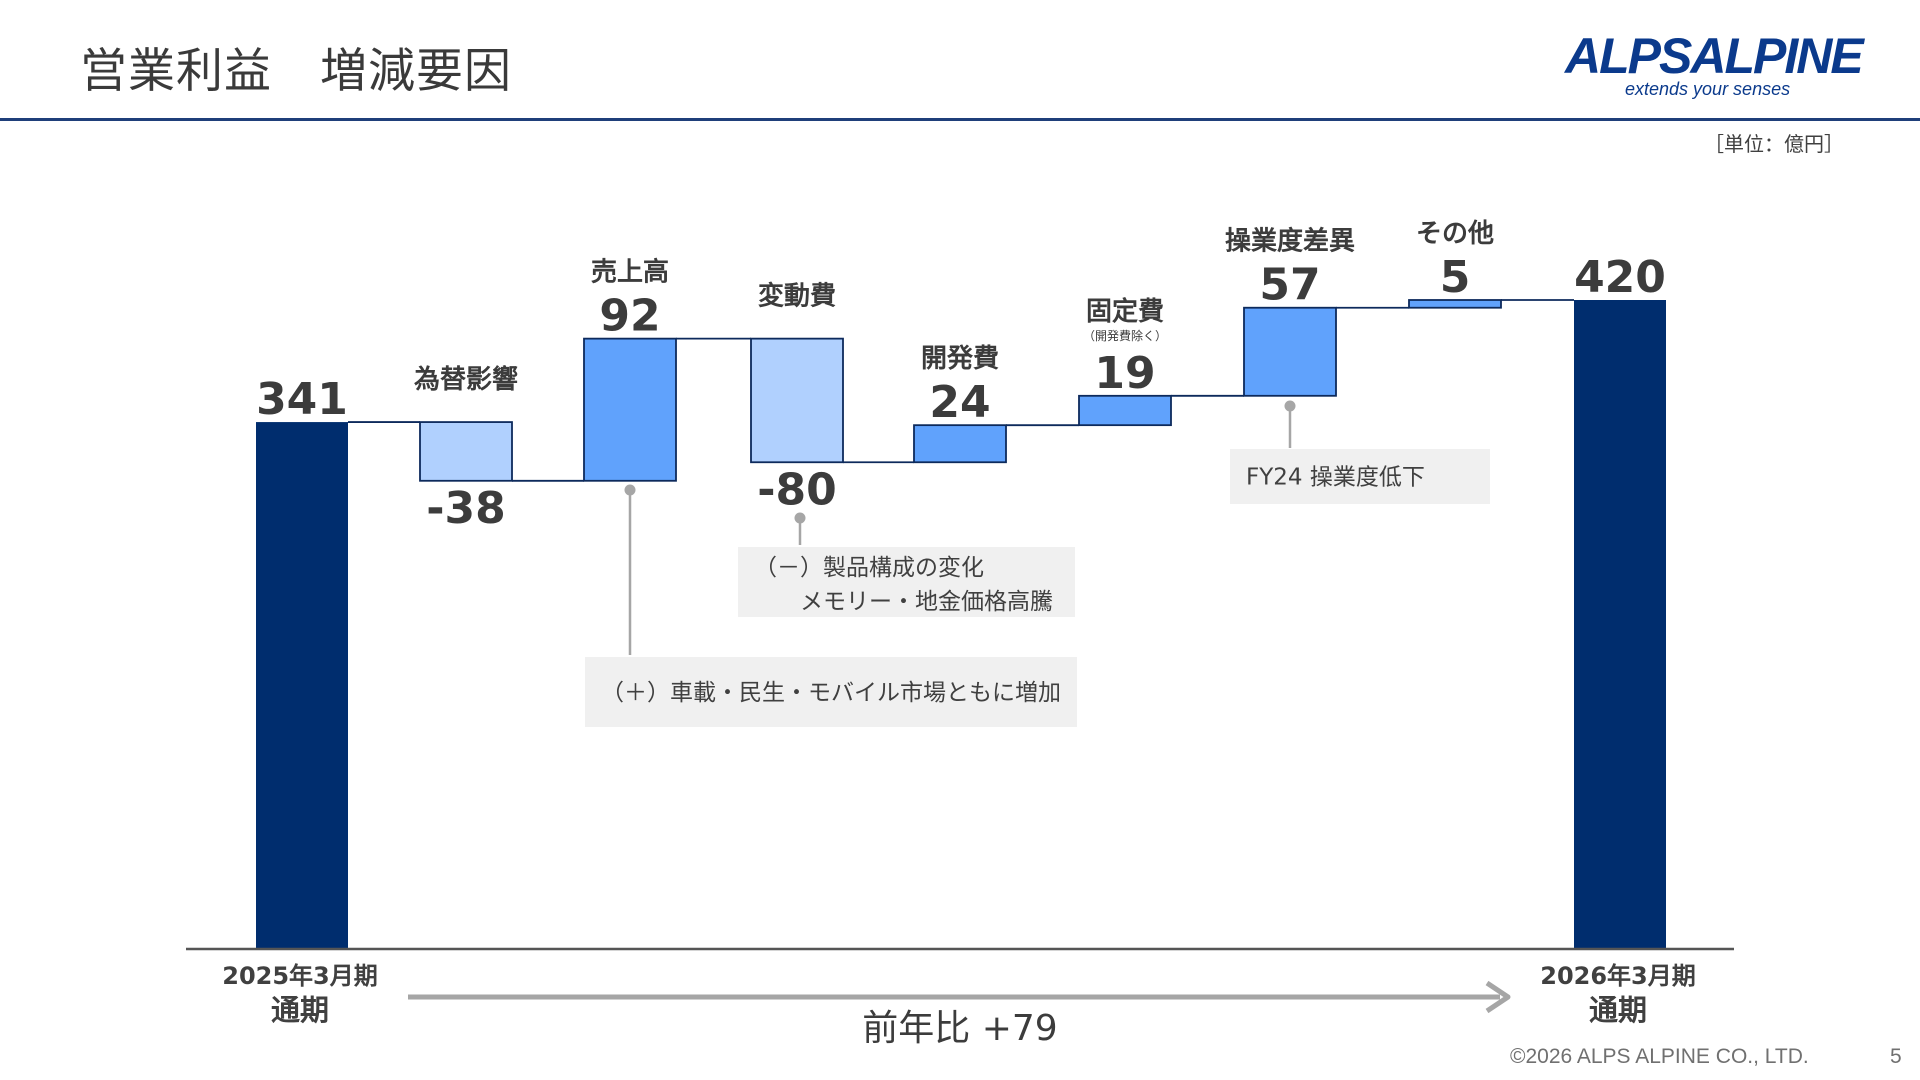 The height and width of the screenshot is (1080, 1920). Describe the element at coordinates (1290, 241) in the screenshot. I see `category-label: 操業度差異` at that location.